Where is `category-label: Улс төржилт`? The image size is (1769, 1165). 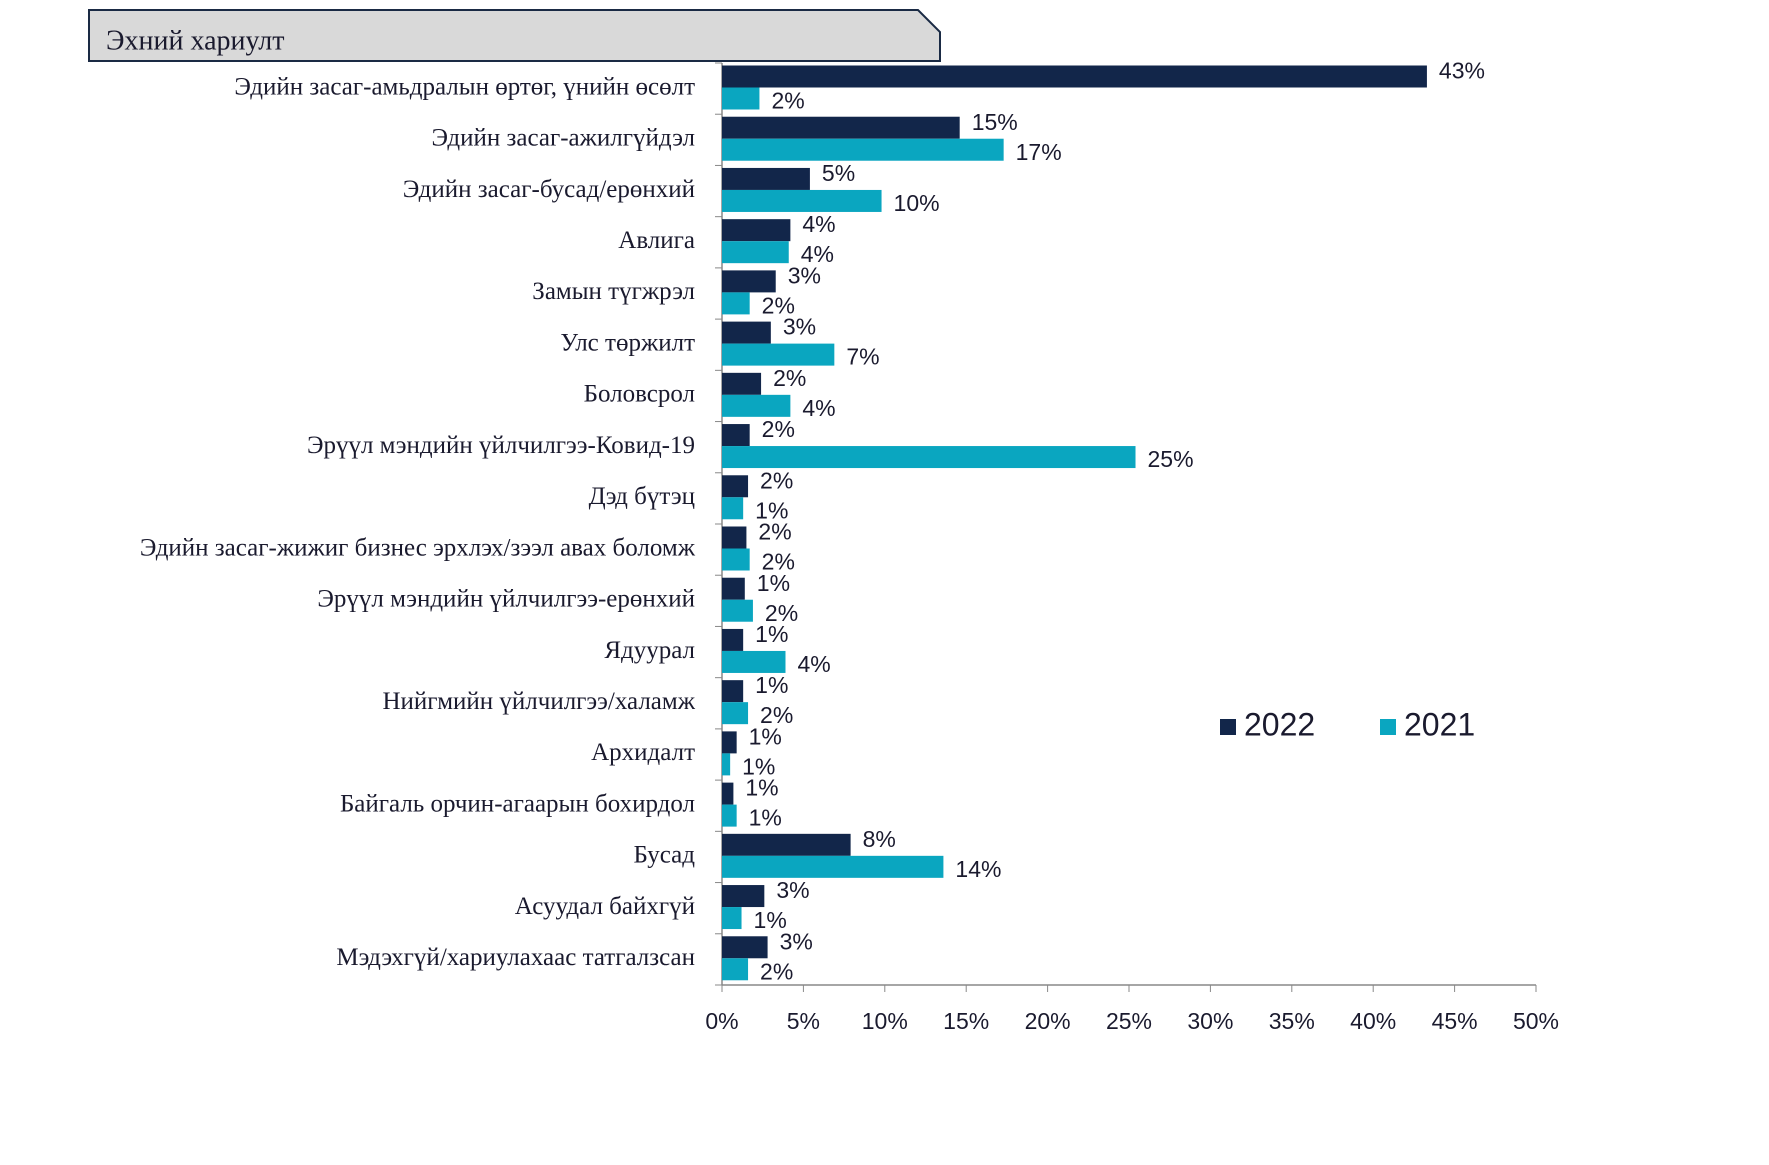
category-label: Улс төржилт is located at coordinates (627, 342).